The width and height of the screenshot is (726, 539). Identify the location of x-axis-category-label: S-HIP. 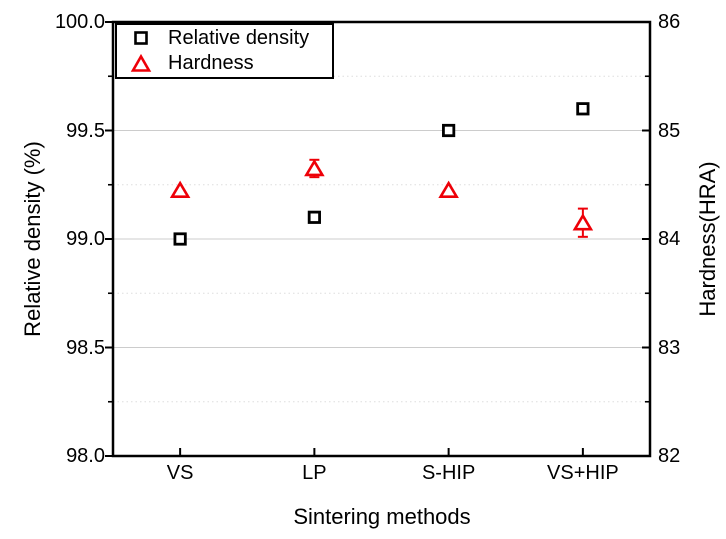
(448, 473).